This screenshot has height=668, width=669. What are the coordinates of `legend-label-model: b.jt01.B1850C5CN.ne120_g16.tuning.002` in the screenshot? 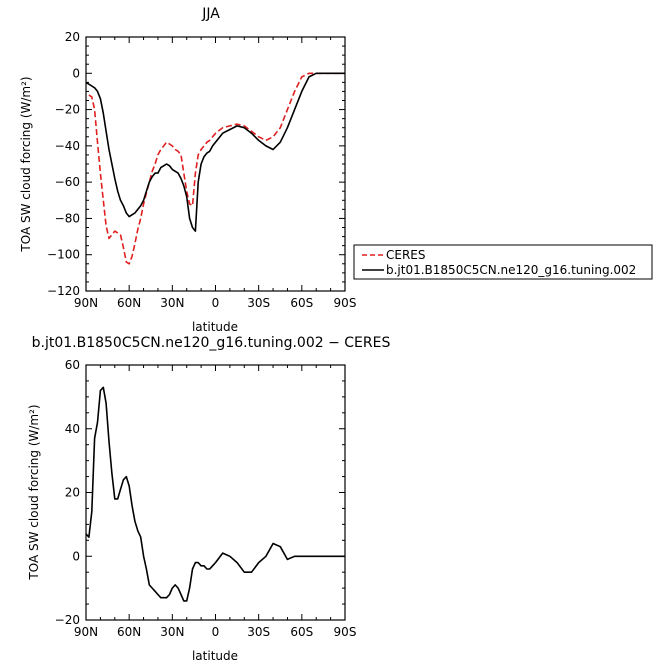 It's located at (511, 270).